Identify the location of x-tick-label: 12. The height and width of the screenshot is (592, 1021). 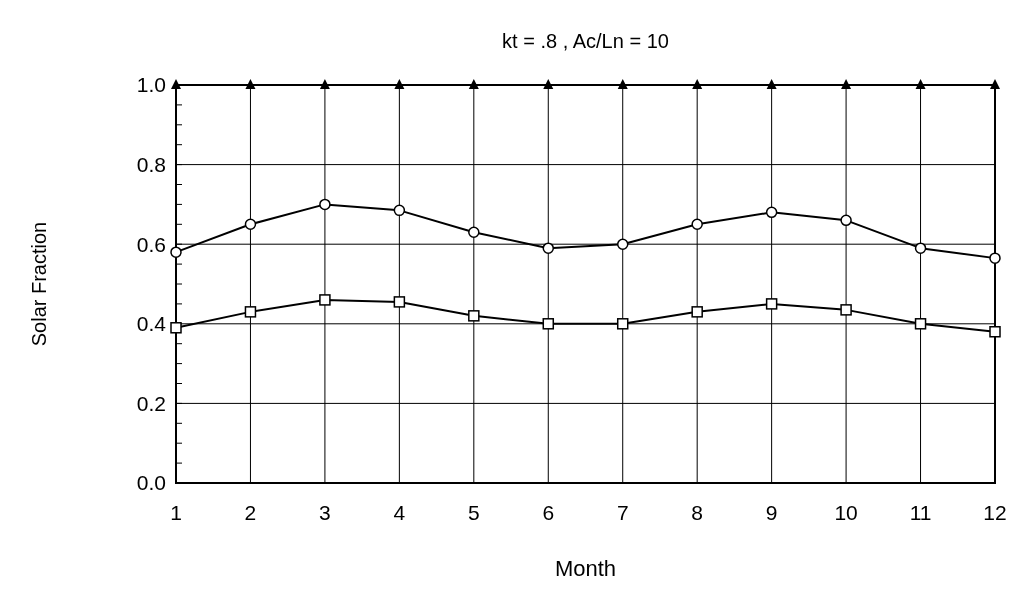
(995, 513).